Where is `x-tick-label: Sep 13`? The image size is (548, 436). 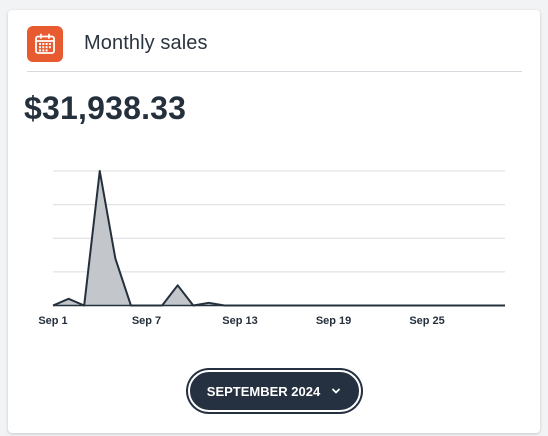 x-tick-label: Sep 13 is located at coordinates (239, 321).